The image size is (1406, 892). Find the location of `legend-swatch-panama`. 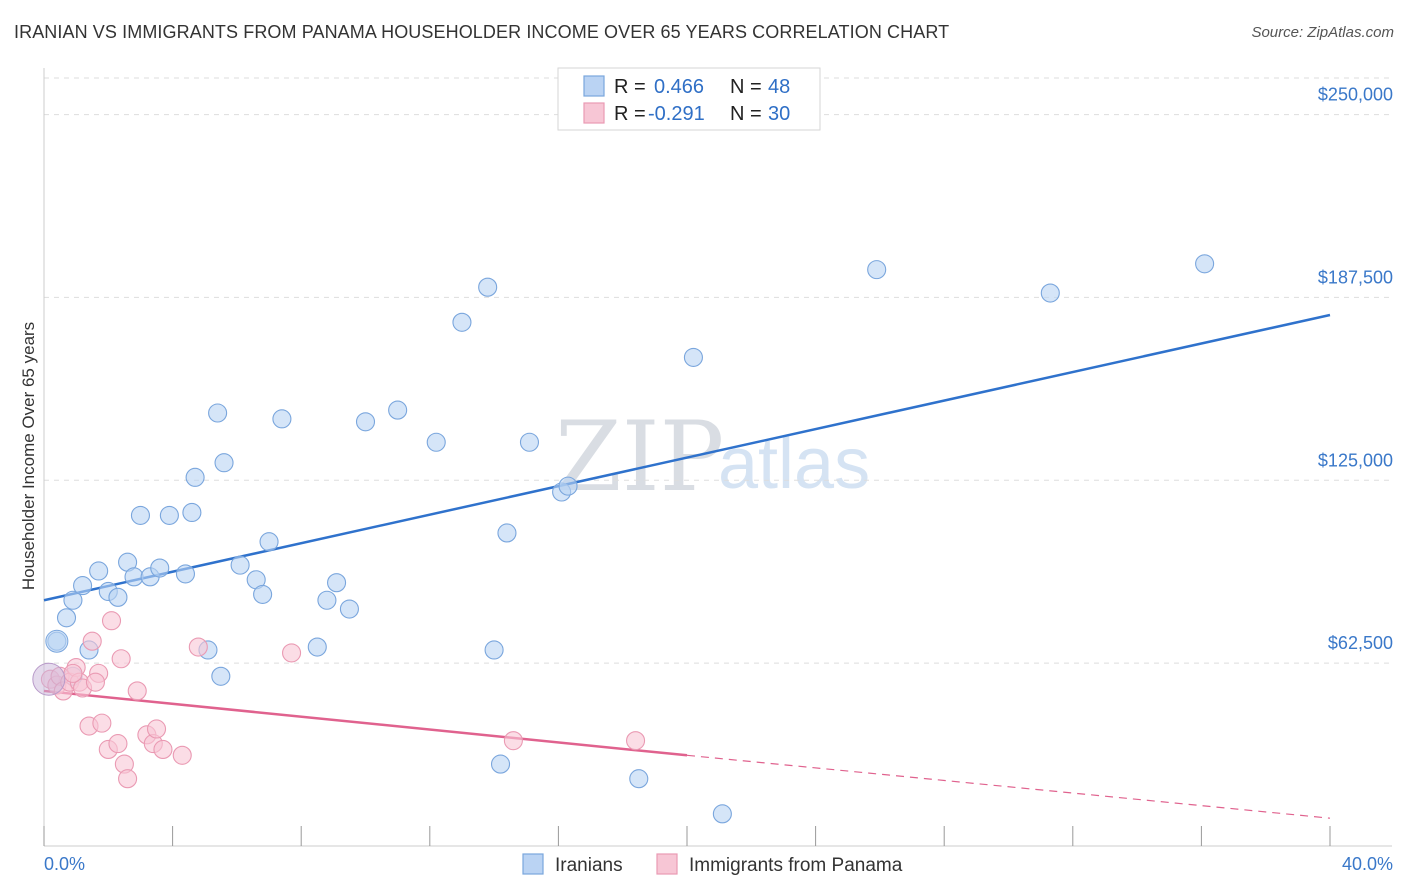

legend-swatch-panama is located at coordinates (594, 113).